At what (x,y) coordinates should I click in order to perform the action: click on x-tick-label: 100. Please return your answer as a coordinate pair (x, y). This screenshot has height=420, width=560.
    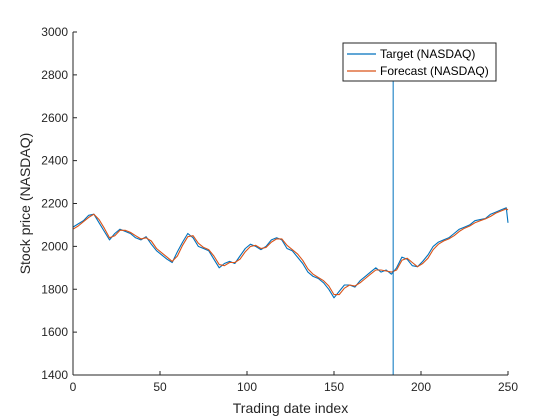
    Looking at the image, I should click on (247, 387).